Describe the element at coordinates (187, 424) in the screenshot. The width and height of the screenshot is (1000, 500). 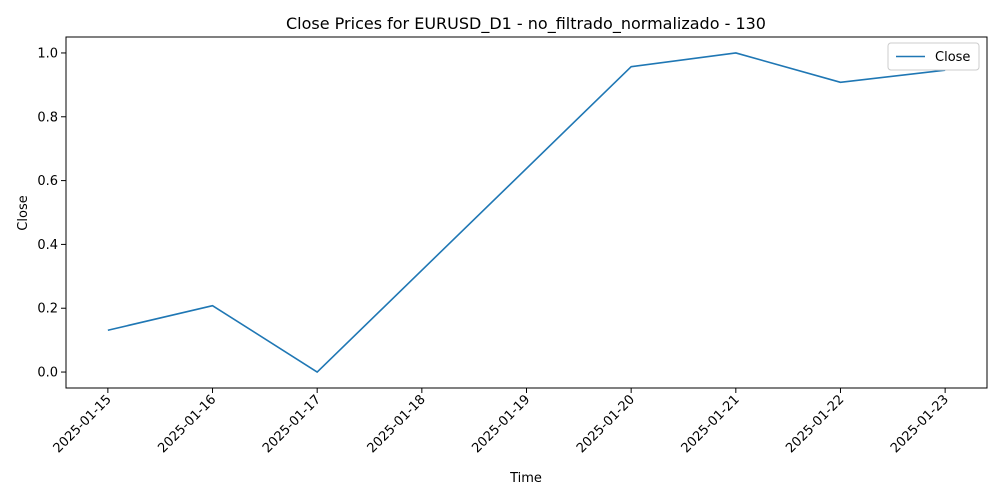
I see `x-tick-label: 2025-01-16` at that location.